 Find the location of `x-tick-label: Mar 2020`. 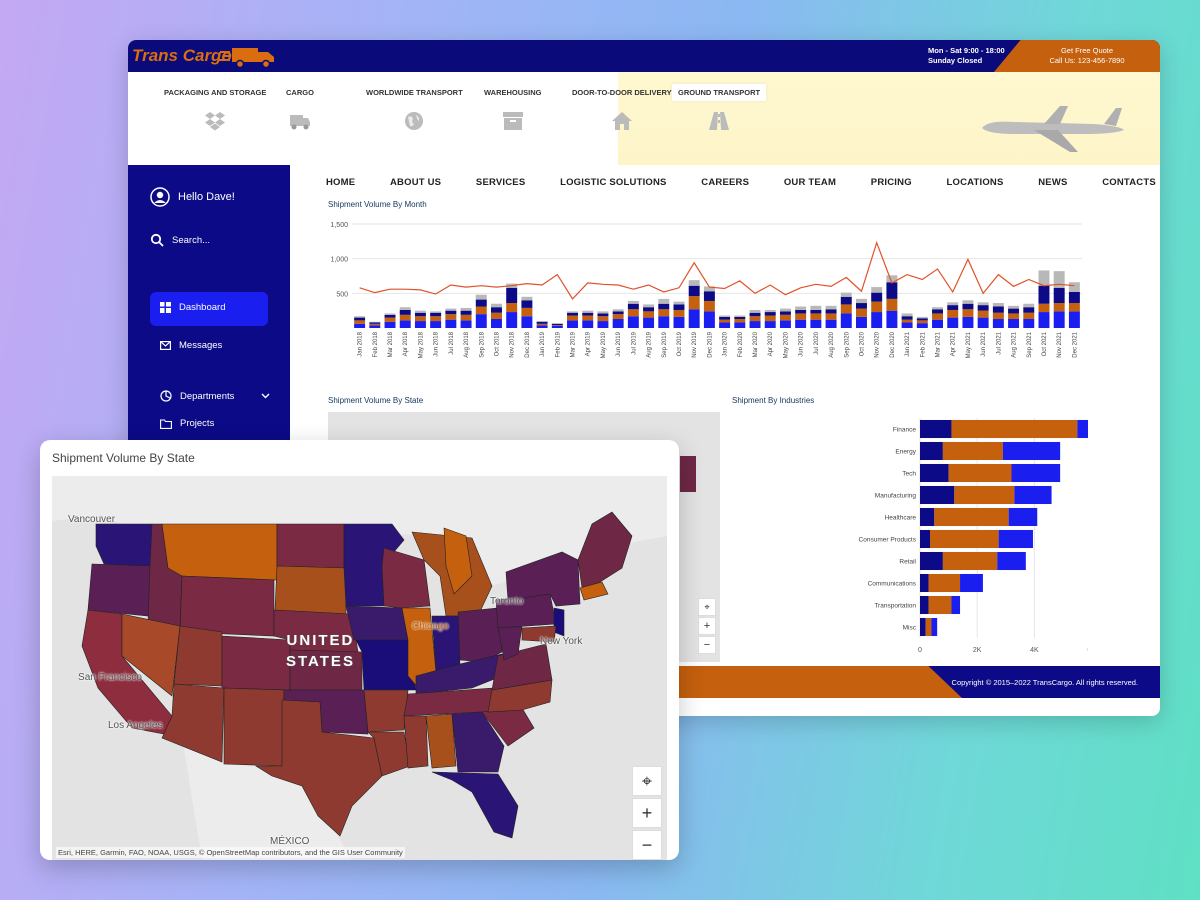

x-tick-label: Mar 2020 is located at coordinates (756, 344).